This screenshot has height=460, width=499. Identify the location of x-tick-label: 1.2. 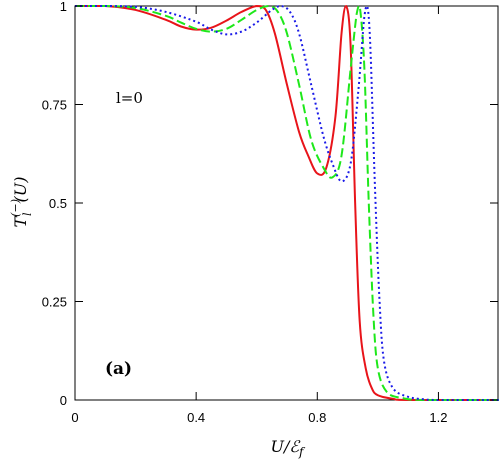
(438, 417).